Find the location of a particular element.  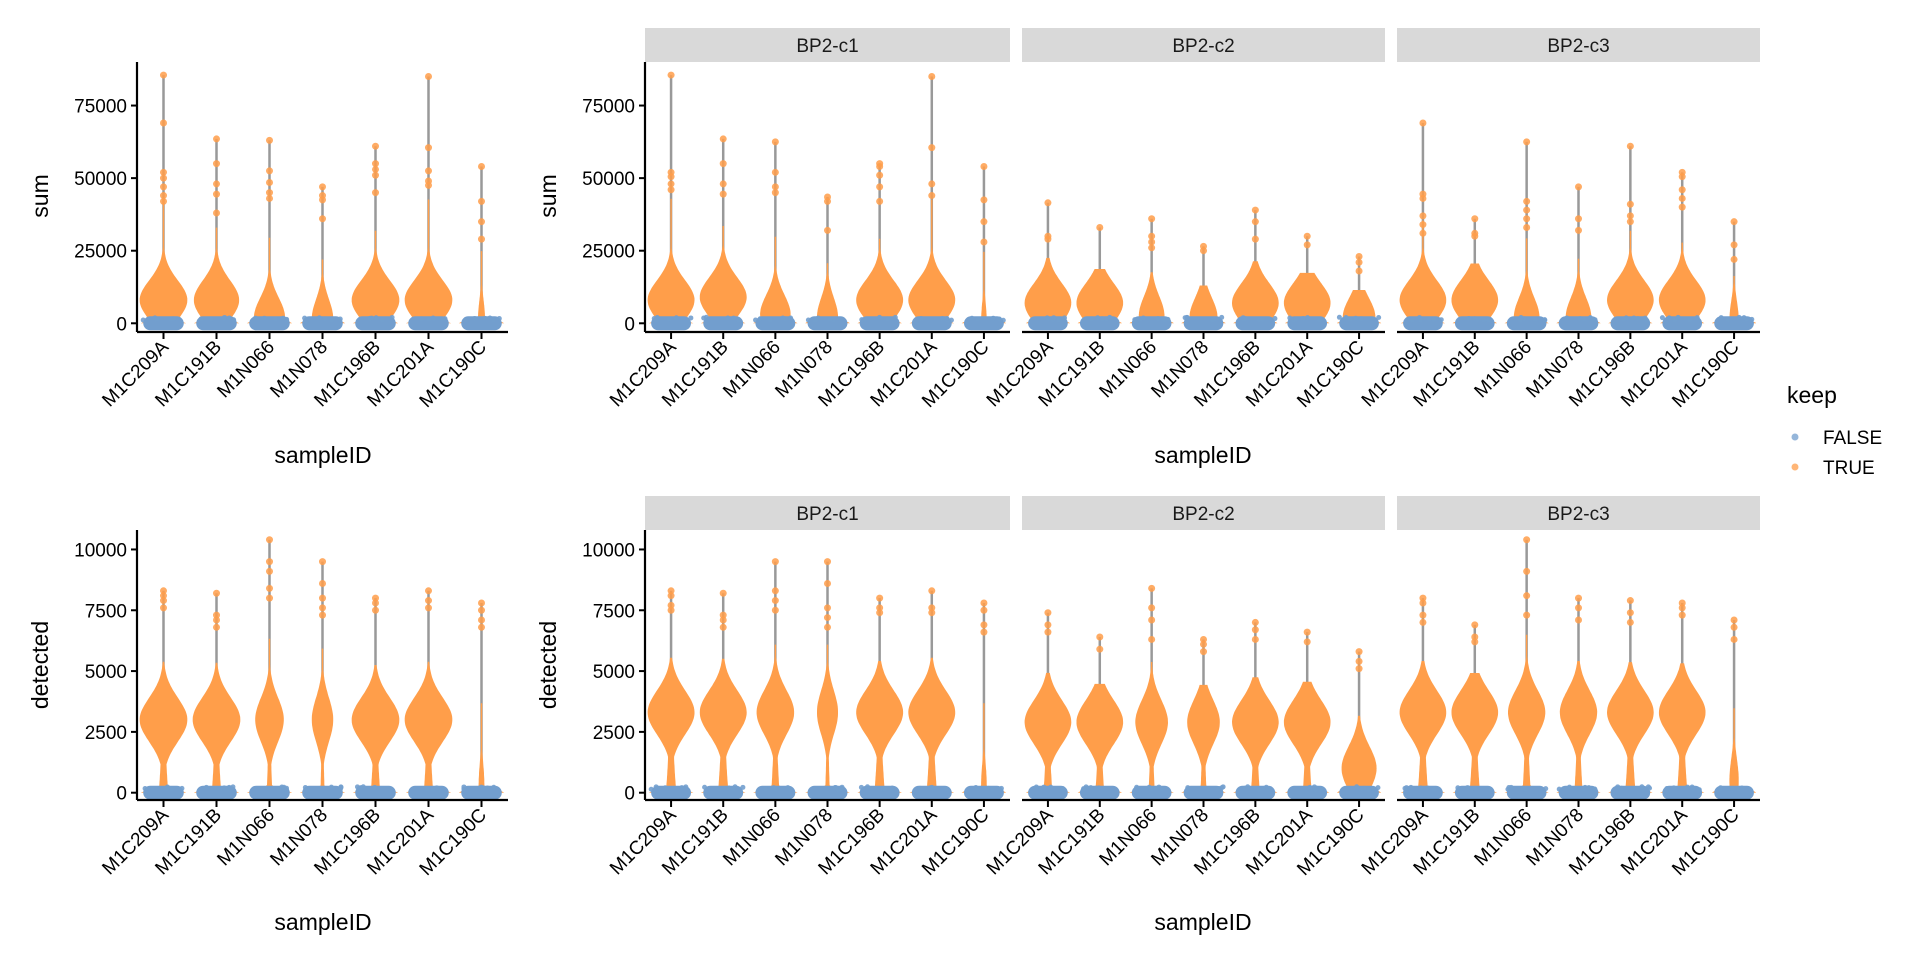

facet-strip-label: BP2-c3 is located at coordinates (1578, 514).